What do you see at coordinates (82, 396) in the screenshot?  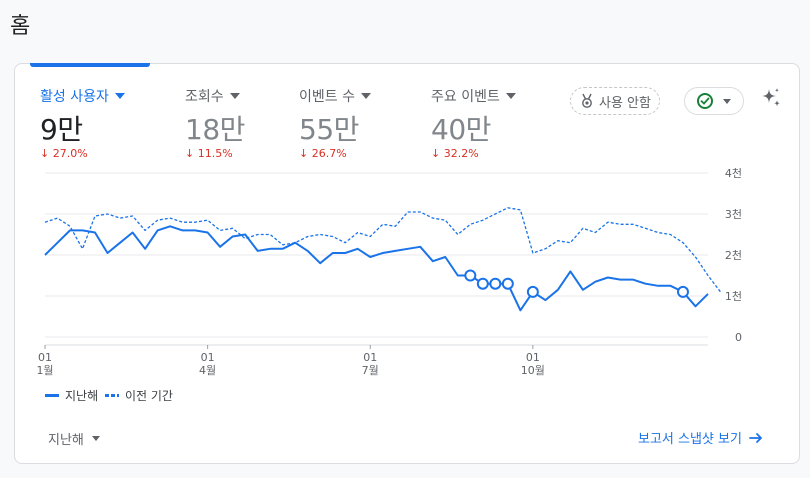 I see `legend-label: 지난해` at bounding box center [82, 396].